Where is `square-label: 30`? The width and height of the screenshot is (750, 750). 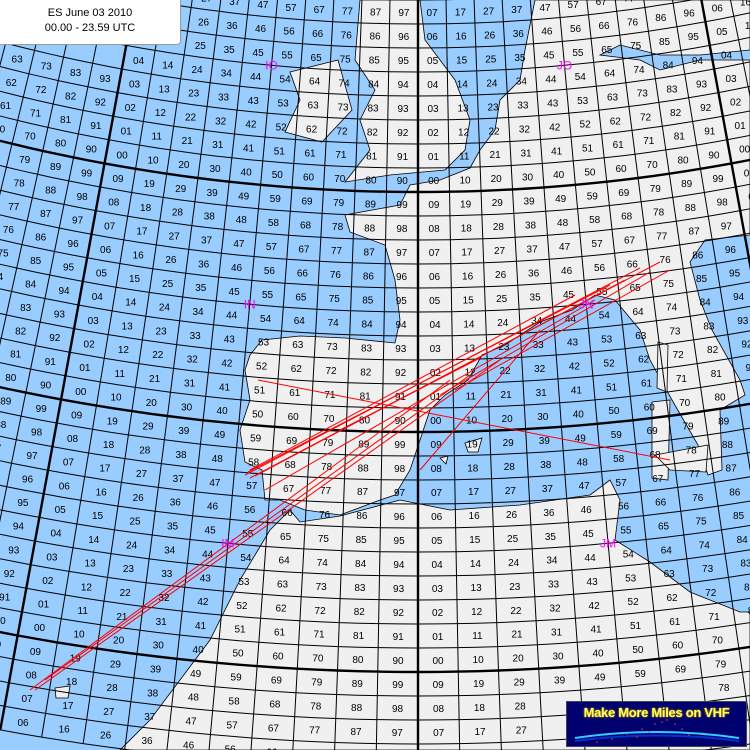 square-label: 30 is located at coordinates (543, 417).